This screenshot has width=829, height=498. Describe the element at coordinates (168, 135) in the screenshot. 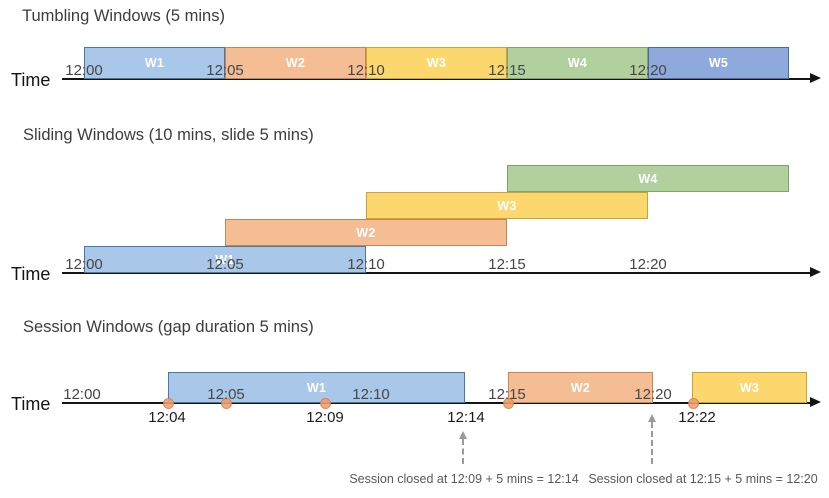

I see `sliding-title: Sliding Windows (10 mins, slide 5 mins)` at that location.